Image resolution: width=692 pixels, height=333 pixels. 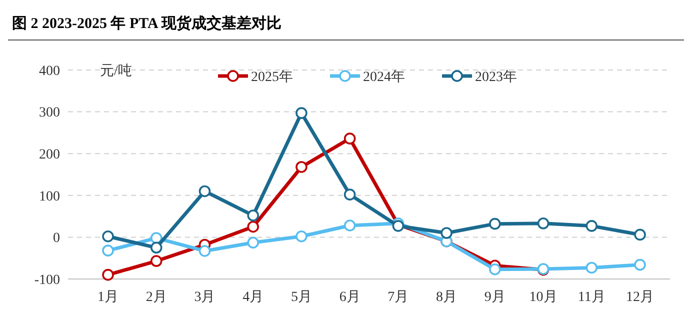 What do you see at coordinates (543, 297) in the screenshot?
I see `x-tick-label: 10月` at bounding box center [543, 297].